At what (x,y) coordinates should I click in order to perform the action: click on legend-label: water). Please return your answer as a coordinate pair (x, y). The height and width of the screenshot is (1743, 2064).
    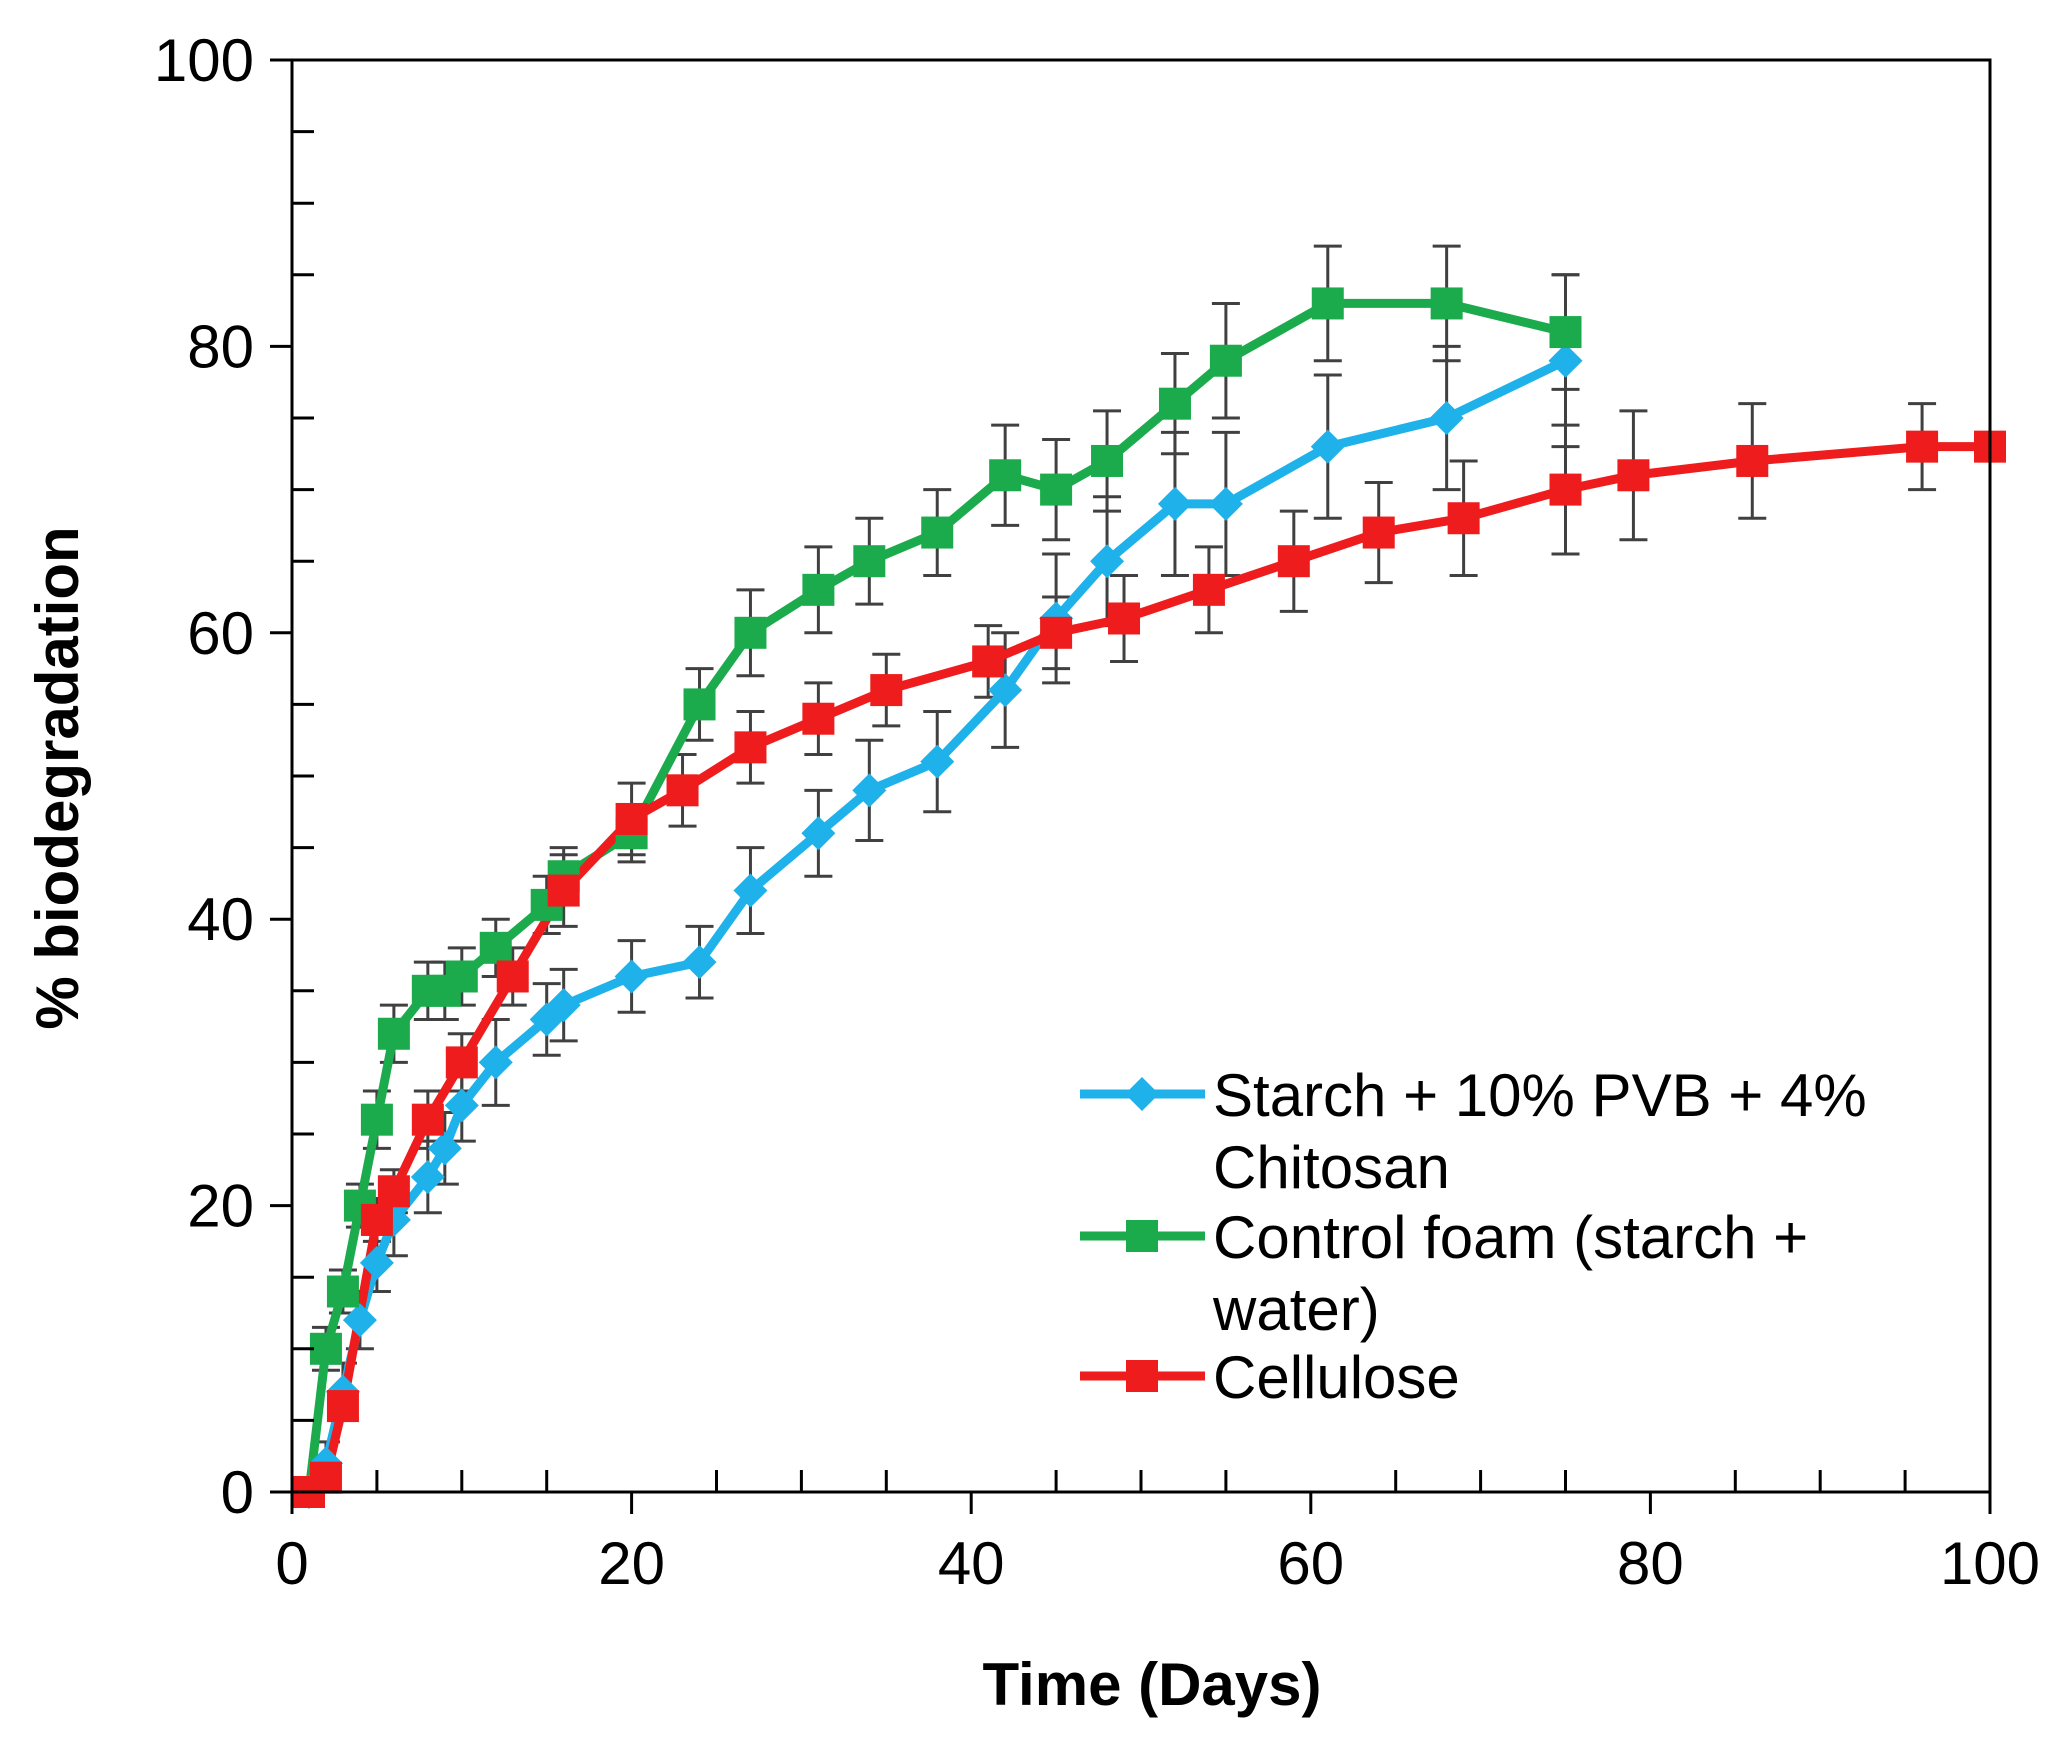
    Looking at the image, I should click on (1296, 1309).